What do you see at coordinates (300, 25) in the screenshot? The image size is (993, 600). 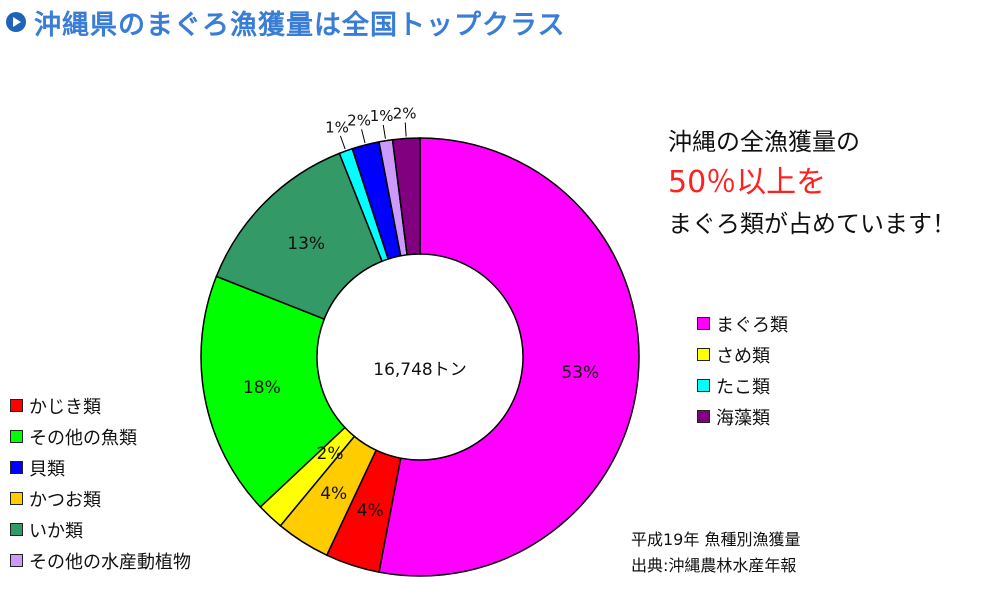 I see `page-title: 沖縄県のまぐろ漁獲量は全国トップクラス` at bounding box center [300, 25].